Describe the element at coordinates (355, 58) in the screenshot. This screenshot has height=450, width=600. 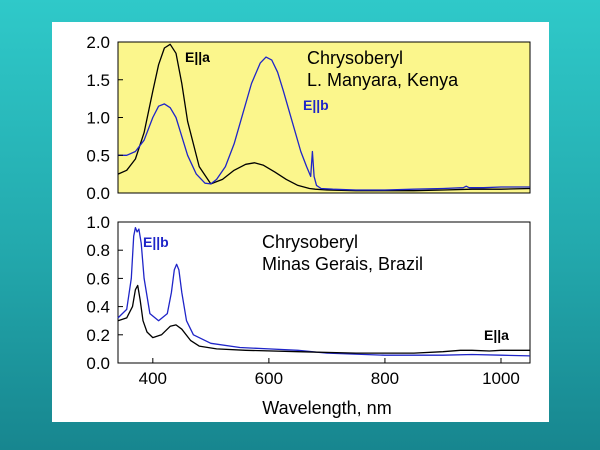
I see `top-chart-title: Chrysoberyl` at that location.